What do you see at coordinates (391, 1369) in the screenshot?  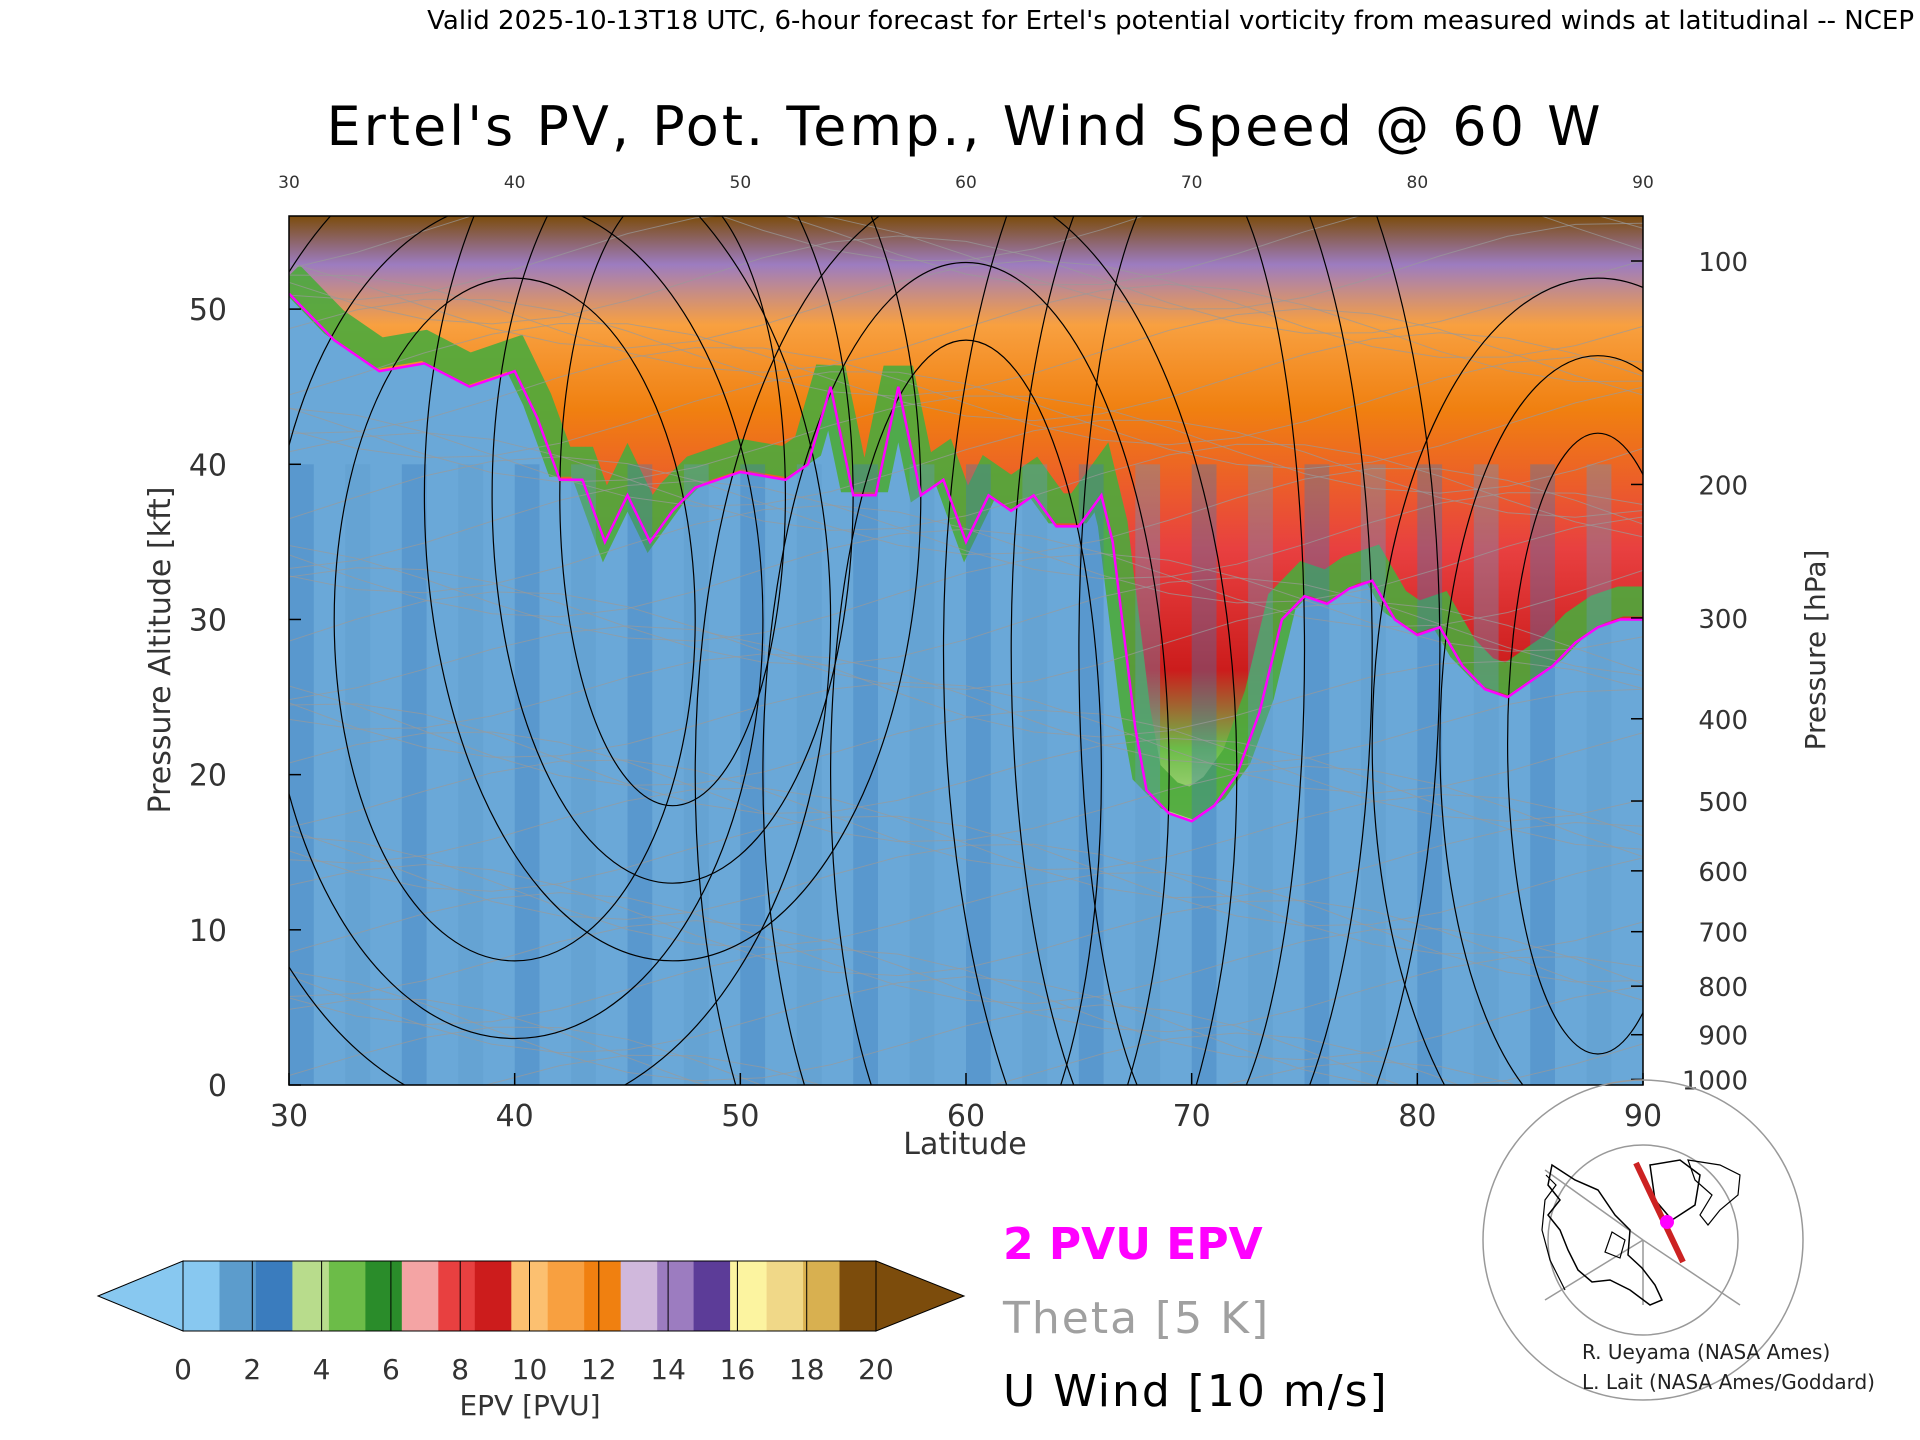 I see `colorbar-tick-label: 6` at bounding box center [391, 1369].